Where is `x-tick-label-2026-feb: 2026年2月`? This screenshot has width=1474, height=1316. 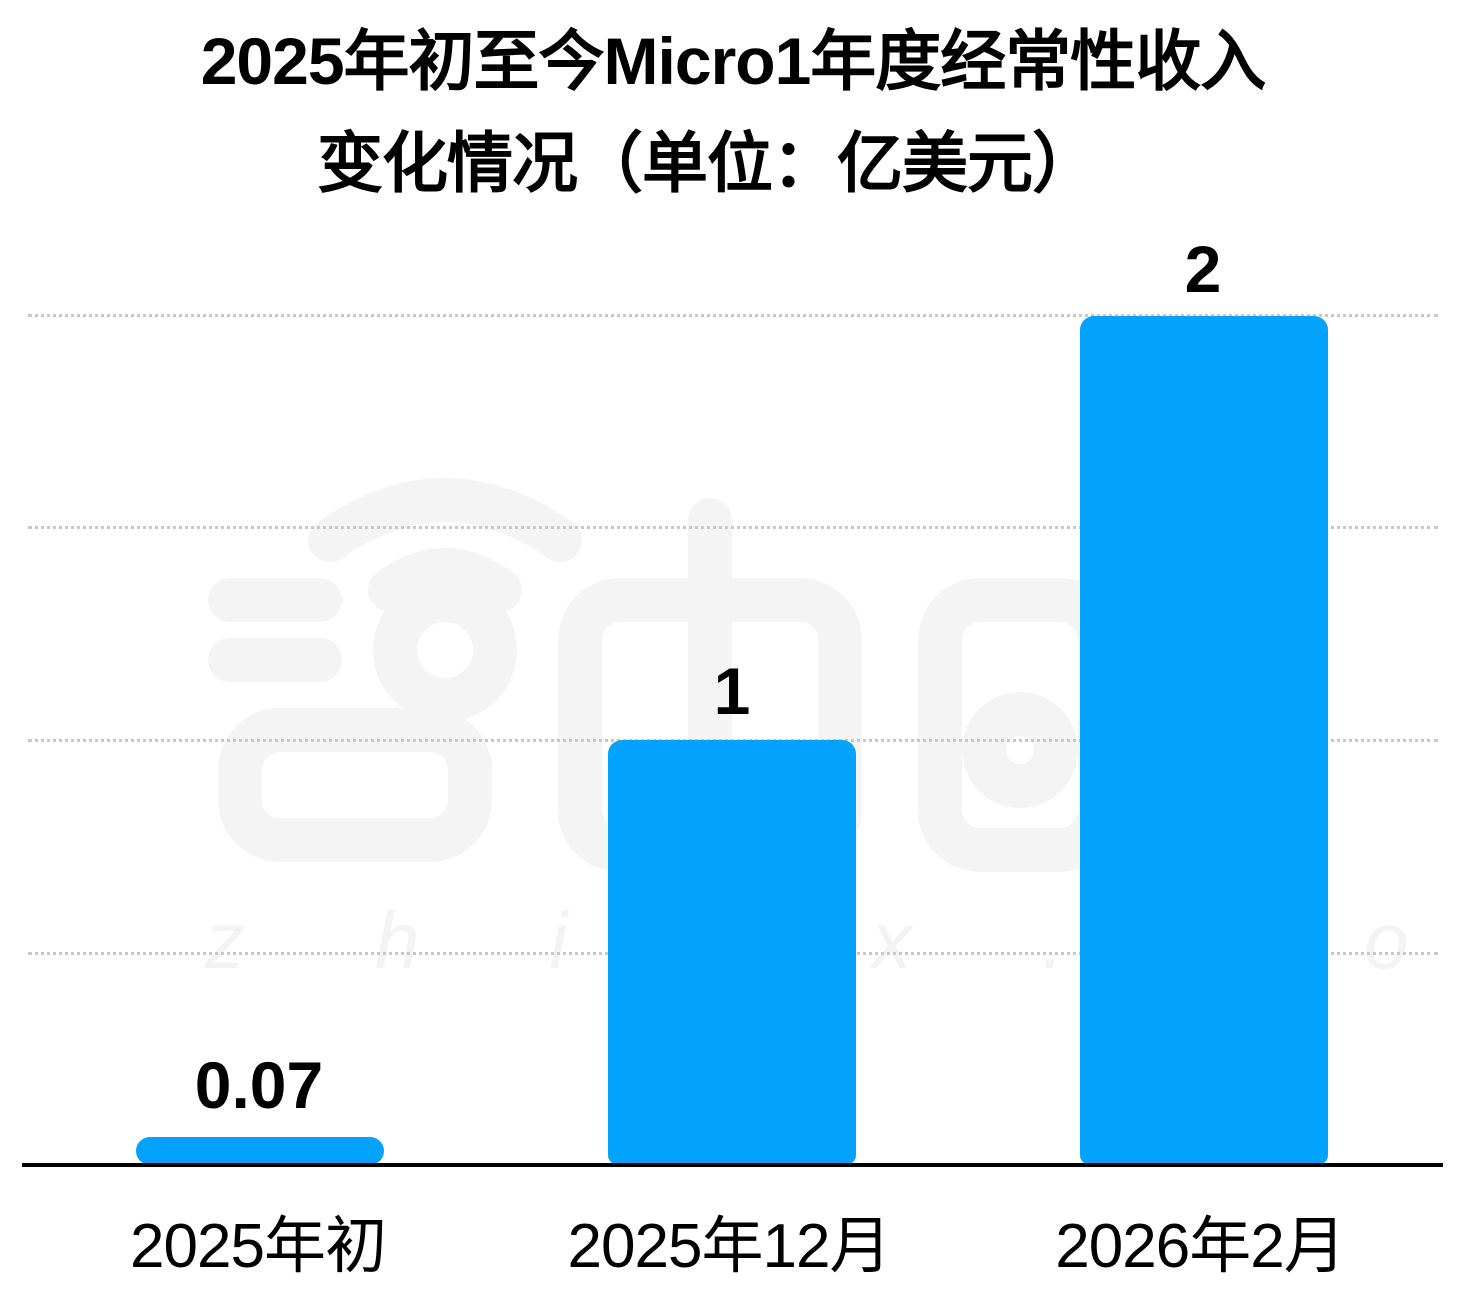 x-tick-label-2026-feb: 2026年2月 is located at coordinates (1200, 1246).